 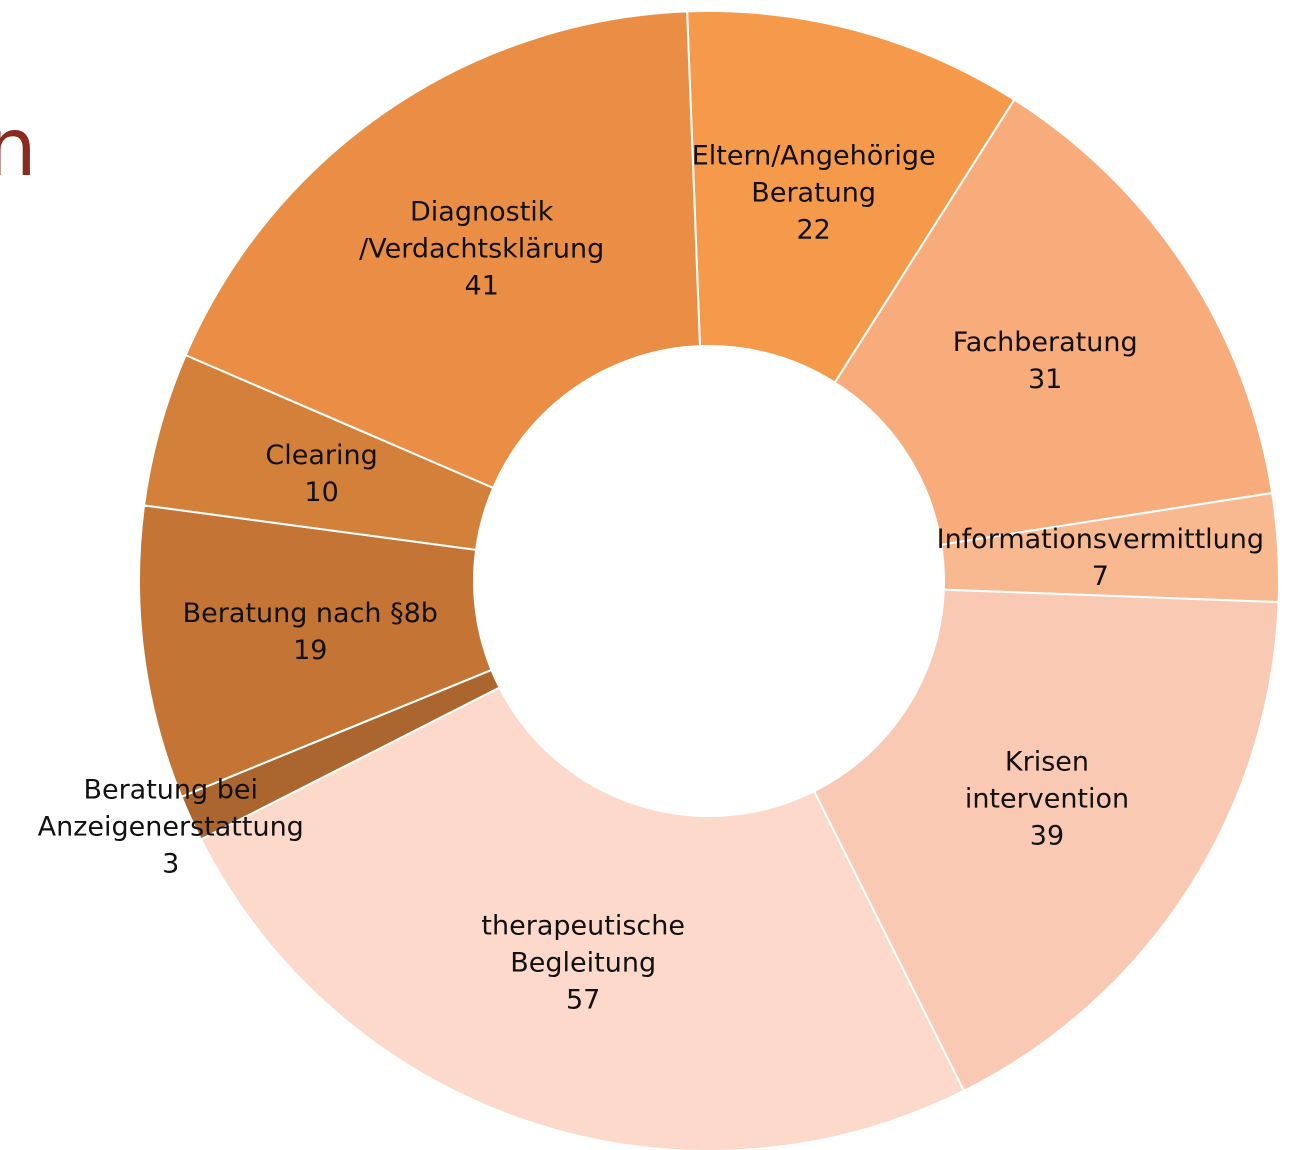 I want to click on slice-label: Fachberatung 31, so click(x=1045, y=361).